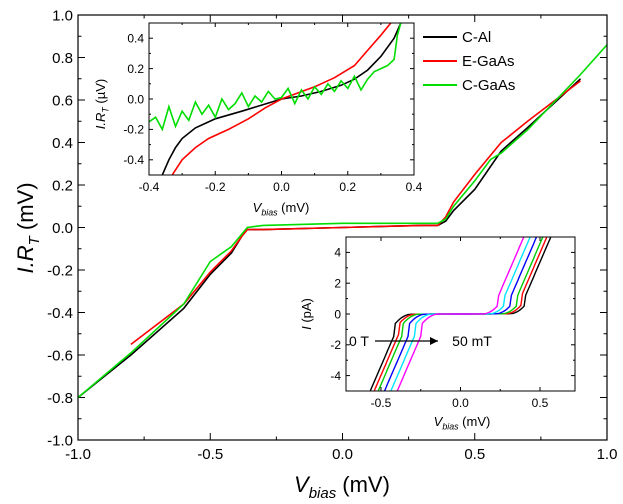 The image size is (623, 504). I want to click on annotation-end-label: 50 mT, so click(472, 341).